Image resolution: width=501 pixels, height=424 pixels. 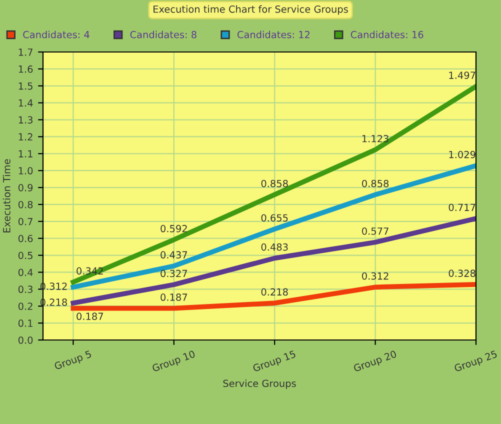 What do you see at coordinates (462, 154) in the screenshot?
I see `data-label: 1.029` at bounding box center [462, 154].